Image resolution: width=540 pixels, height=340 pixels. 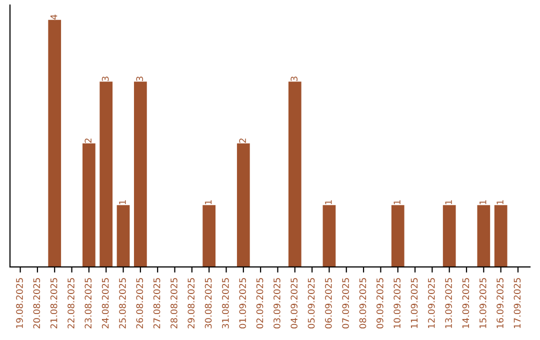 What do you see at coordinates (482, 303) in the screenshot?
I see `x-tick-label: 15.09.2025` at bounding box center [482, 303].